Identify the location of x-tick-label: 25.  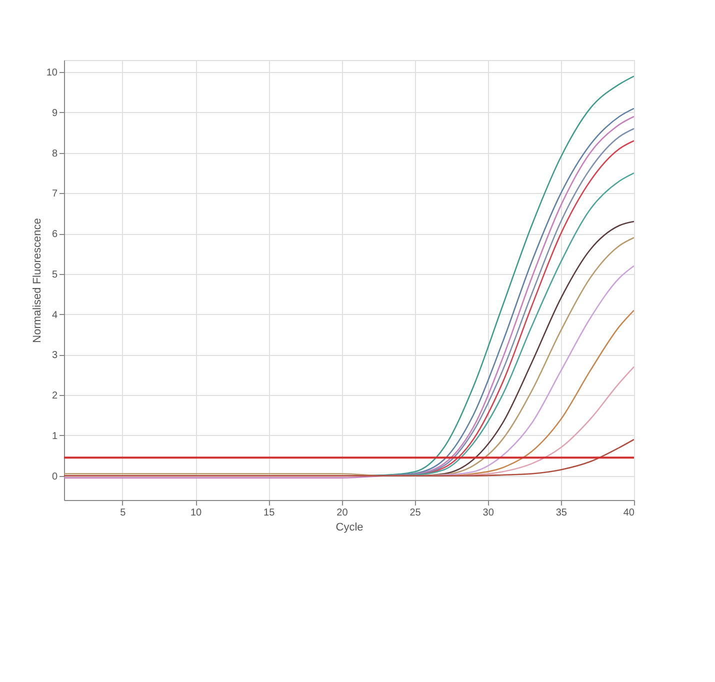
(416, 513).